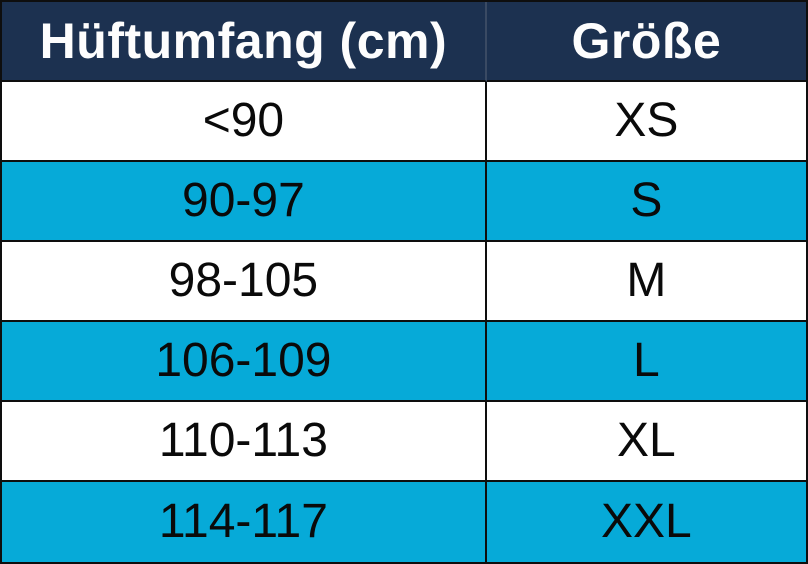 The image size is (808, 564). I want to click on table-cell-size-xxl: XXL, so click(646, 522).